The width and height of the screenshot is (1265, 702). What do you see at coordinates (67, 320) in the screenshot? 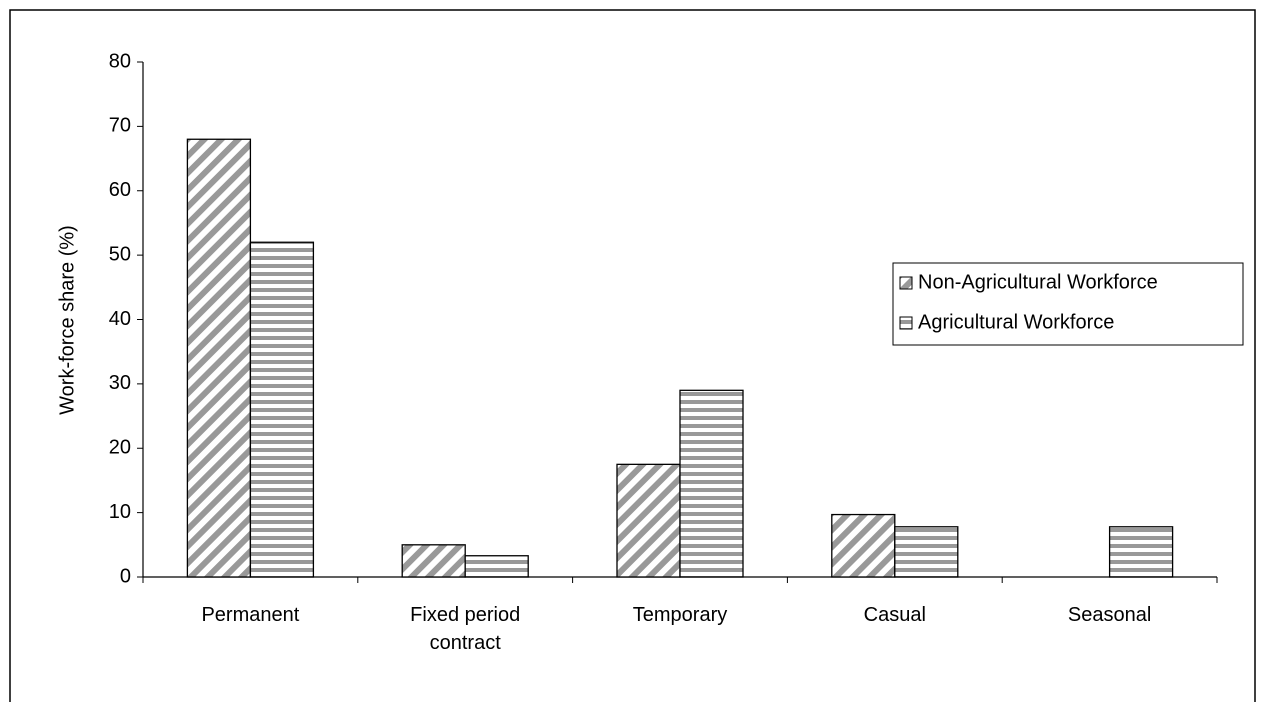
I see `y-axis-title: Work-force share (%)` at bounding box center [67, 320].